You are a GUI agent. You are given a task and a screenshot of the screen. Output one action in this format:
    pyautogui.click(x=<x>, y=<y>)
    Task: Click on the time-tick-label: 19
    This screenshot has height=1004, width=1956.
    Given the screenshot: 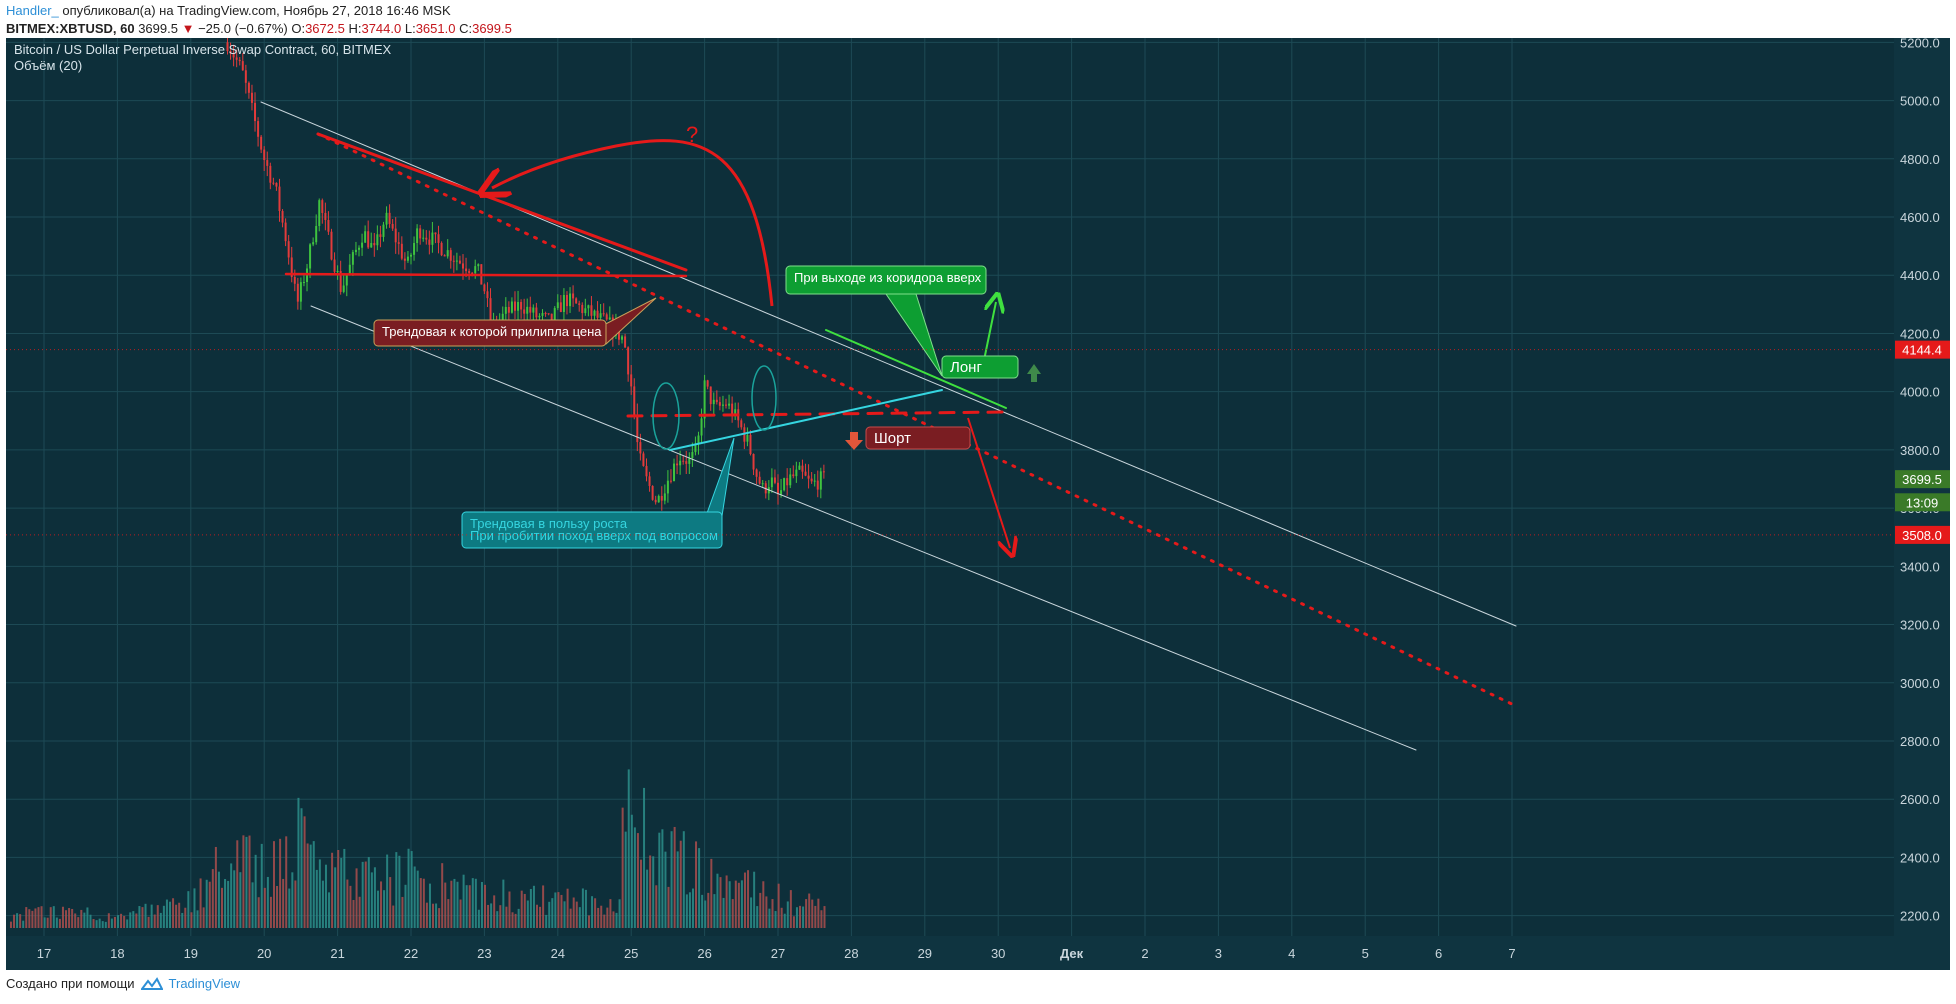 What is the action you would take?
    pyautogui.click(x=191, y=953)
    